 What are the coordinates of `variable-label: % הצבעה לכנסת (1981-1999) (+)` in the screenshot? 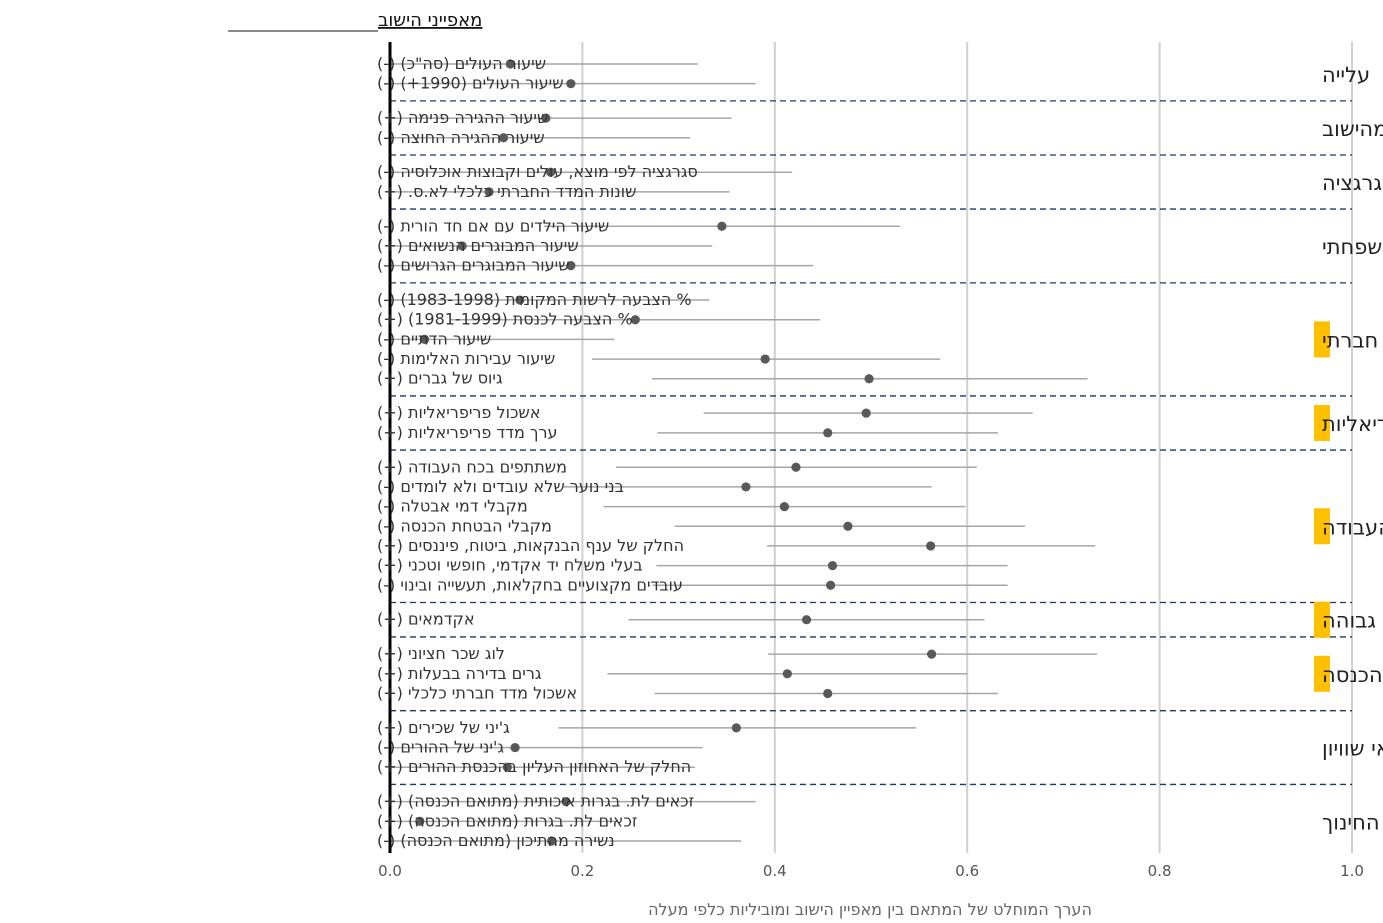 It's located at (505, 319).